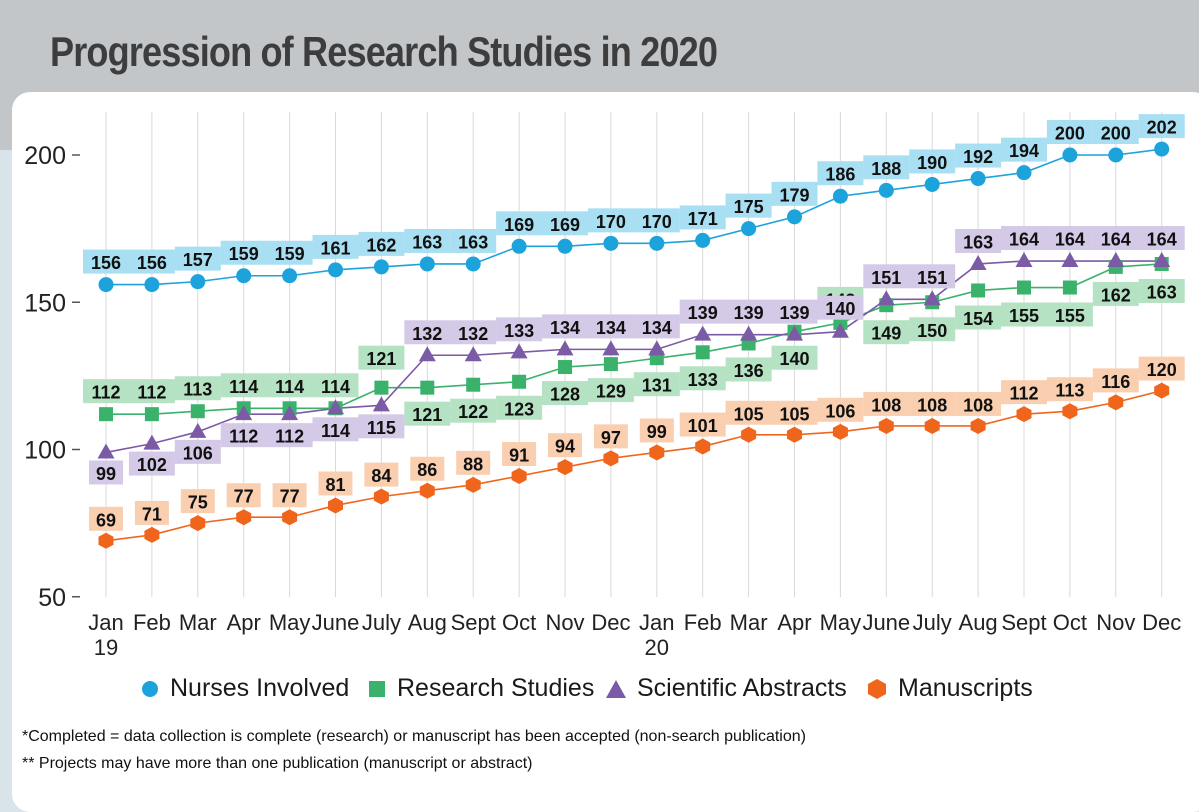  I want to click on data-label-nurses: 161, so click(335, 248).